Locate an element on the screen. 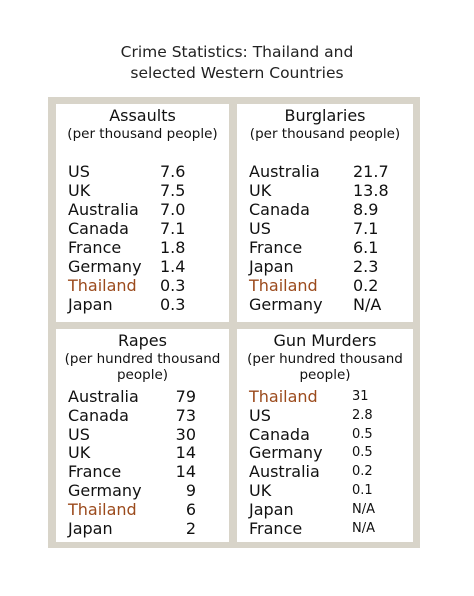  table-row: Germany N/A is located at coordinates (325, 304).